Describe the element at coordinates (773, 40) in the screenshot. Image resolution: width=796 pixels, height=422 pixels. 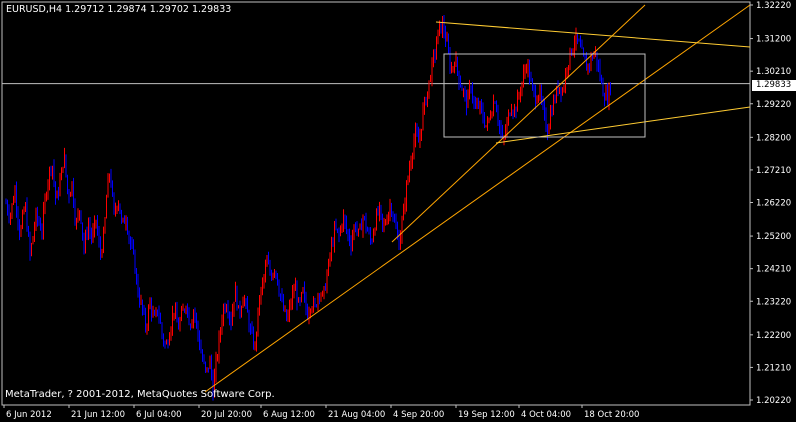
I see `y-tick-label: 1.31200` at that location.